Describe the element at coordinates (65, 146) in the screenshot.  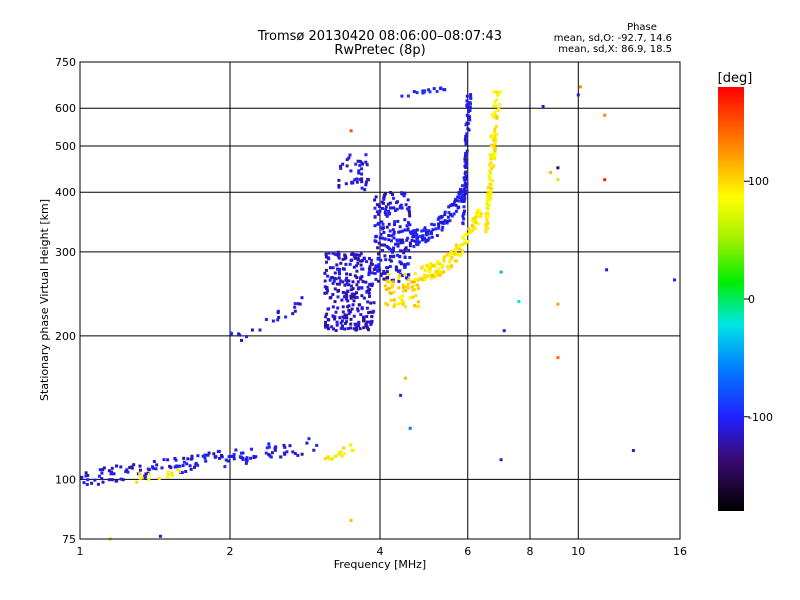
I see `y-tick-label: 500` at that location.